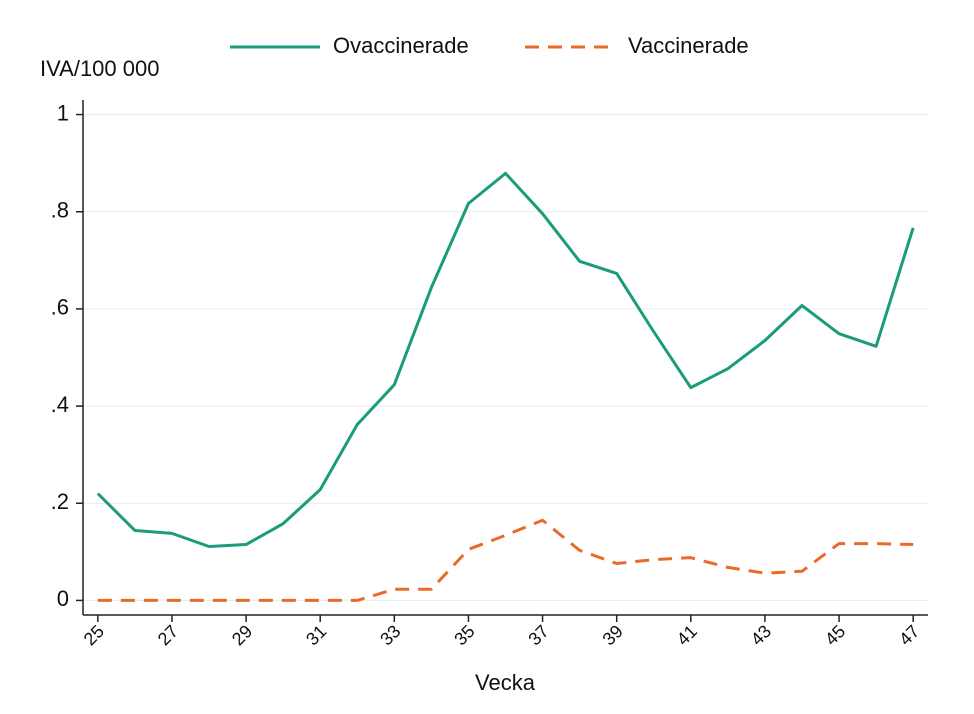  What do you see at coordinates (60, 501) in the screenshot?
I see `y-tick-label: .2` at bounding box center [60, 501].